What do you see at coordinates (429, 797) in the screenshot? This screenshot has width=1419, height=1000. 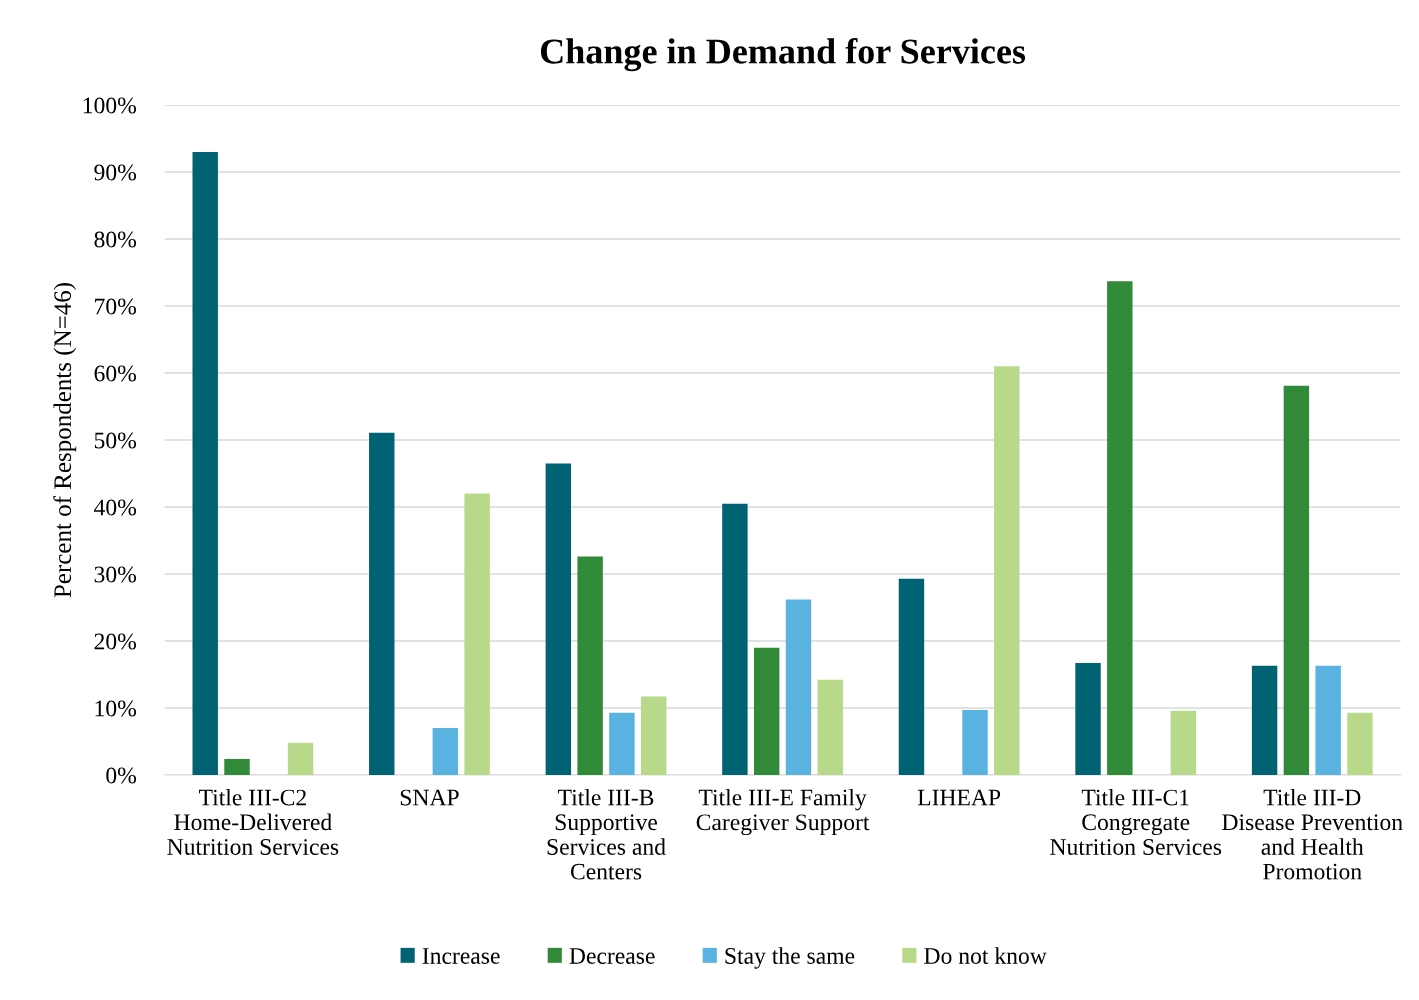 I see `x-tick-label: SNAP` at bounding box center [429, 797].